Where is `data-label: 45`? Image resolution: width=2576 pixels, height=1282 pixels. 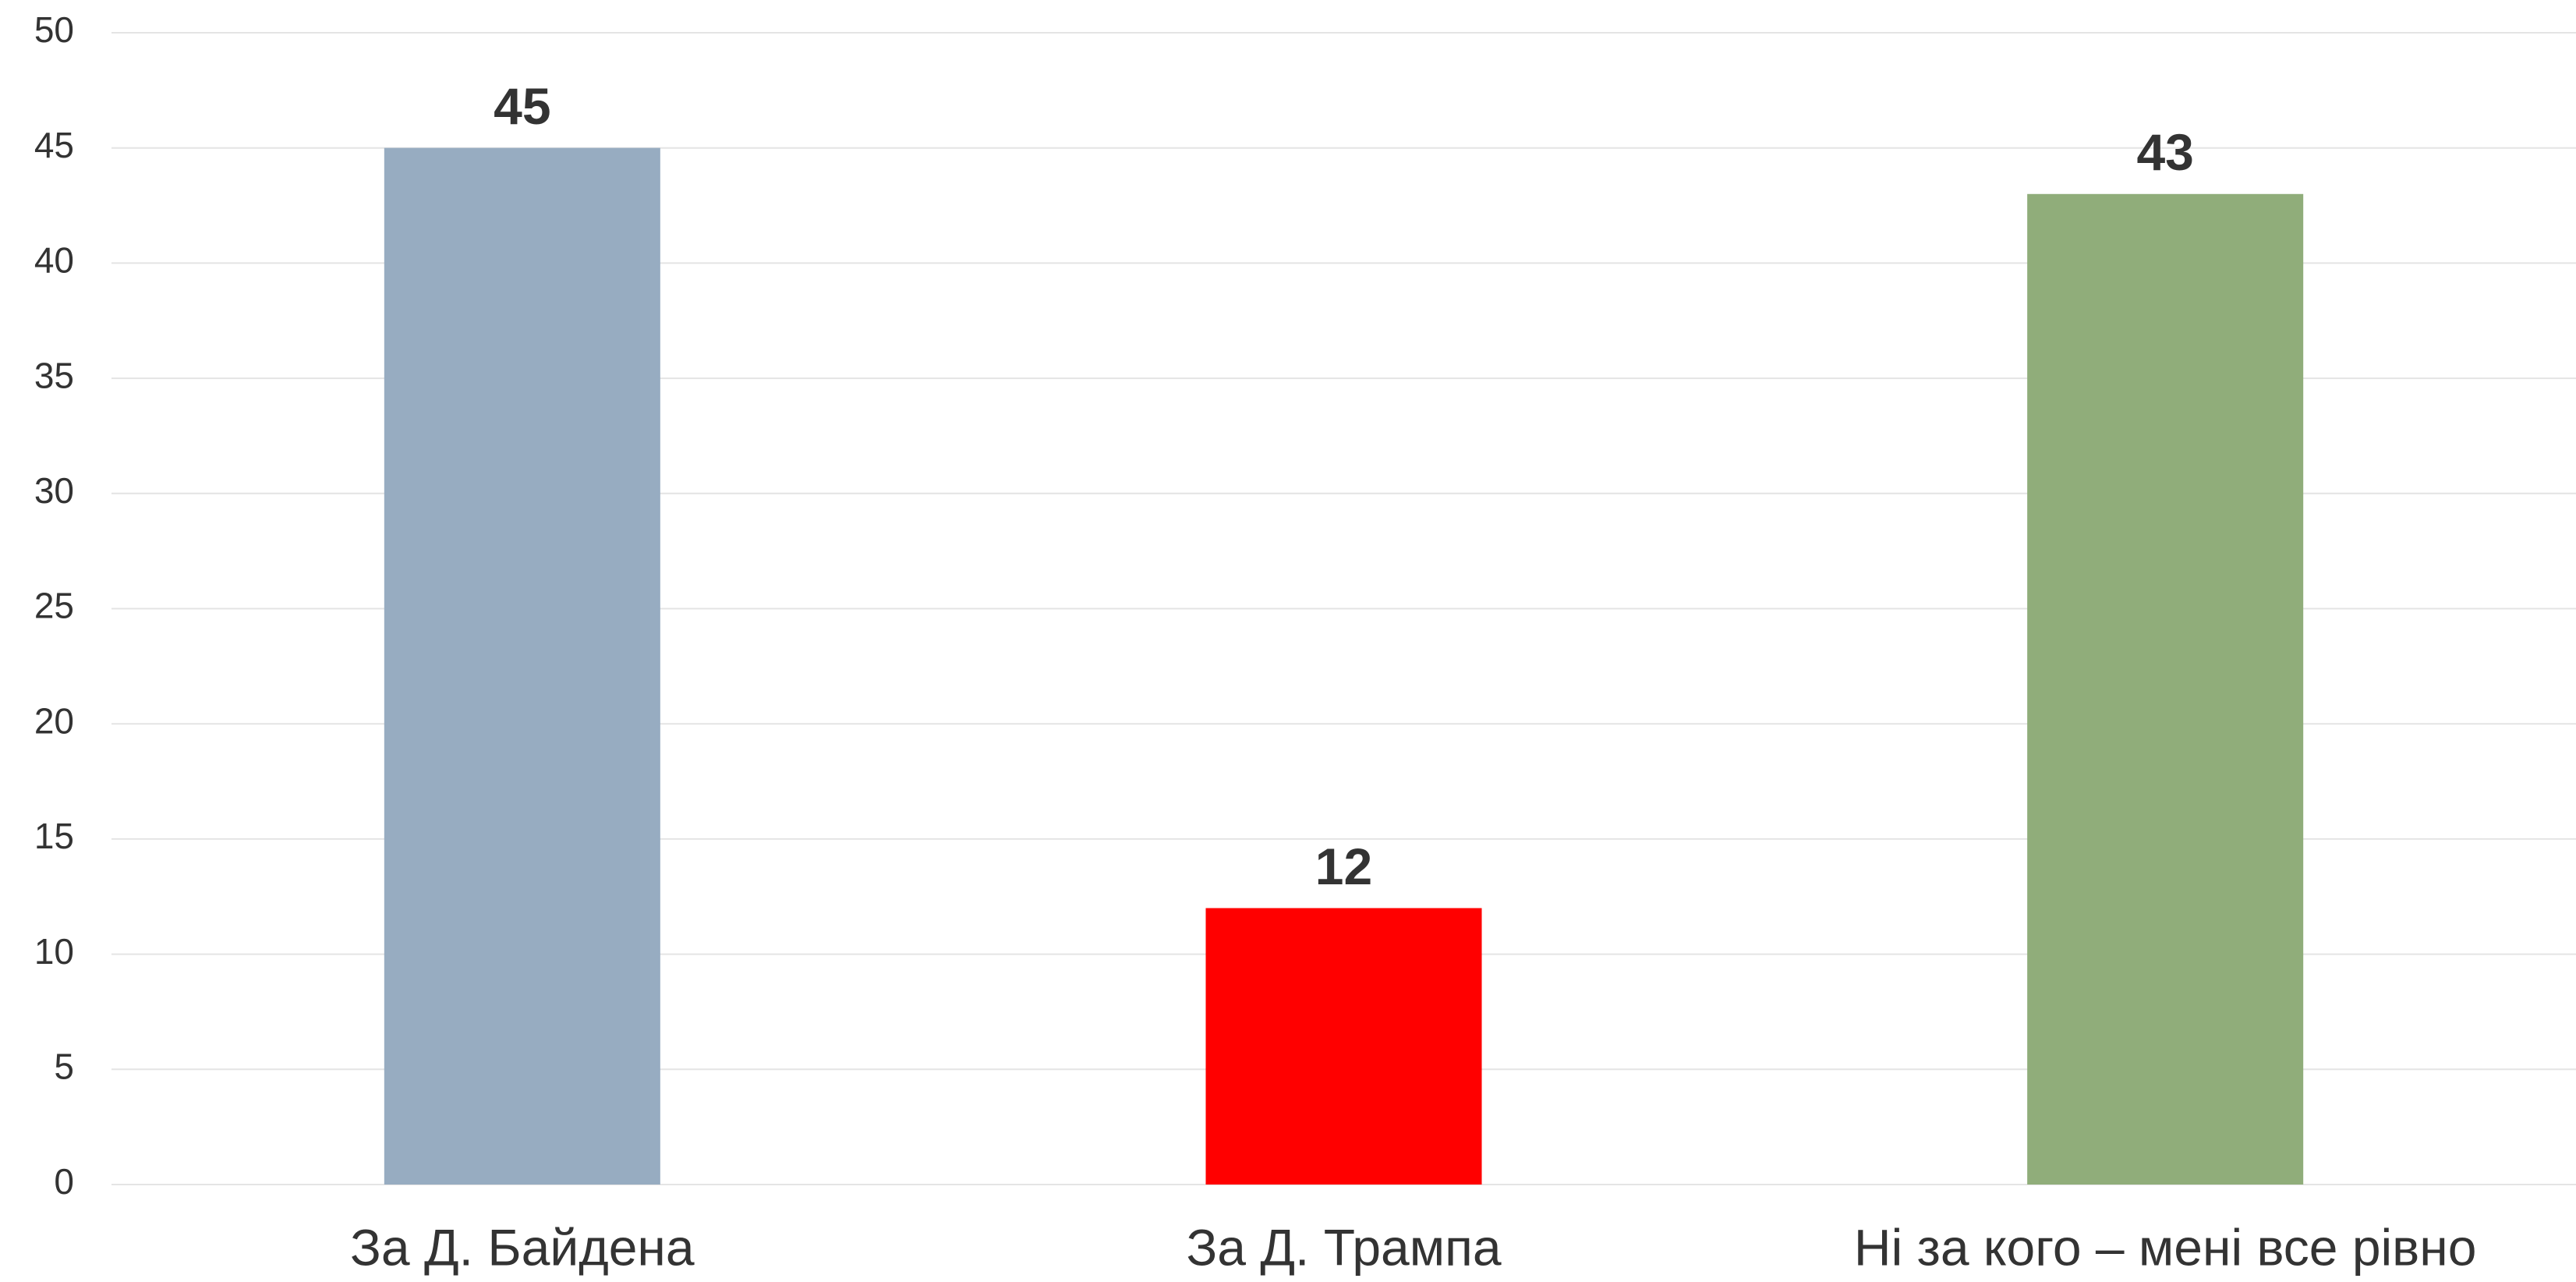
data-label: 45 is located at coordinates (522, 106).